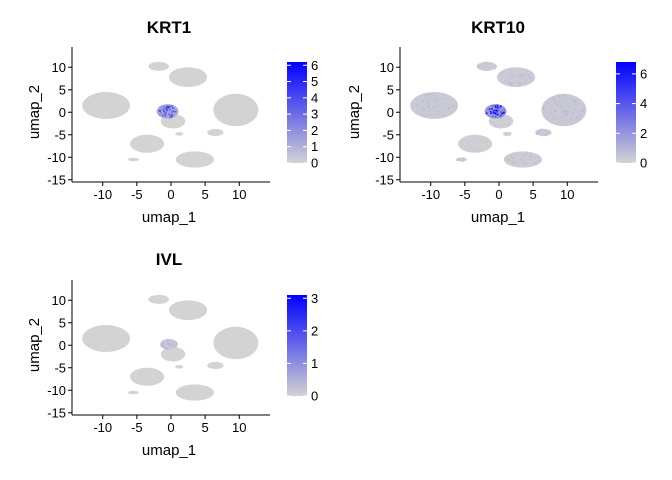  Describe the element at coordinates (169, 27) in the screenshot. I see `panel-title: KRT1` at that location.